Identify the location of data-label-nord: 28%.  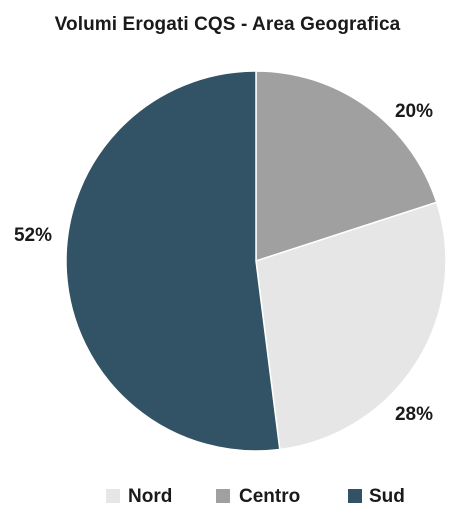
(414, 414).